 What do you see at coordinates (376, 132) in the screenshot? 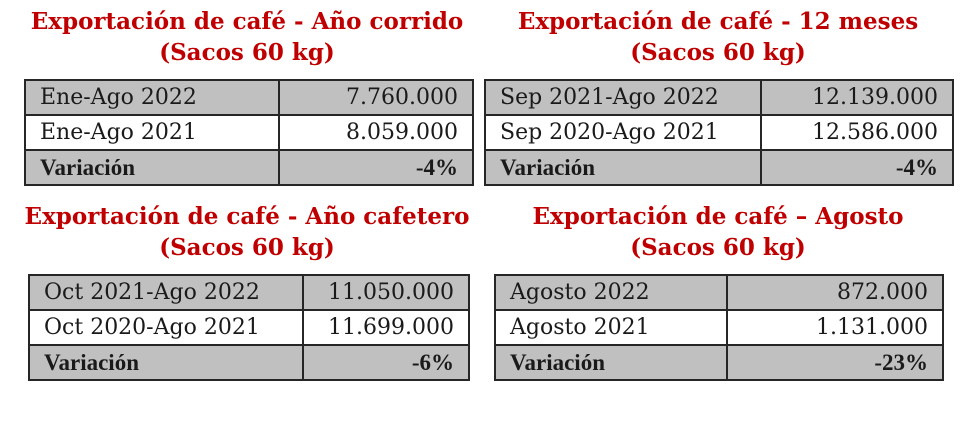
I see `row-value: 8.059.000` at bounding box center [376, 132].